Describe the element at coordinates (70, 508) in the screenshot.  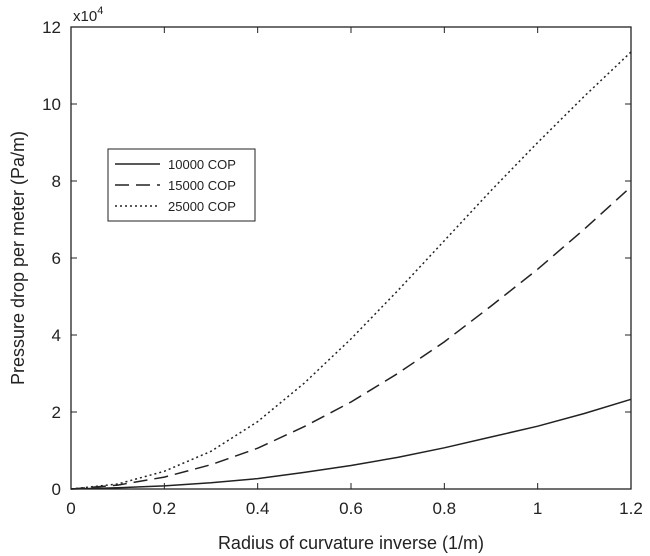
I see `x-tick-label: 0` at that location.